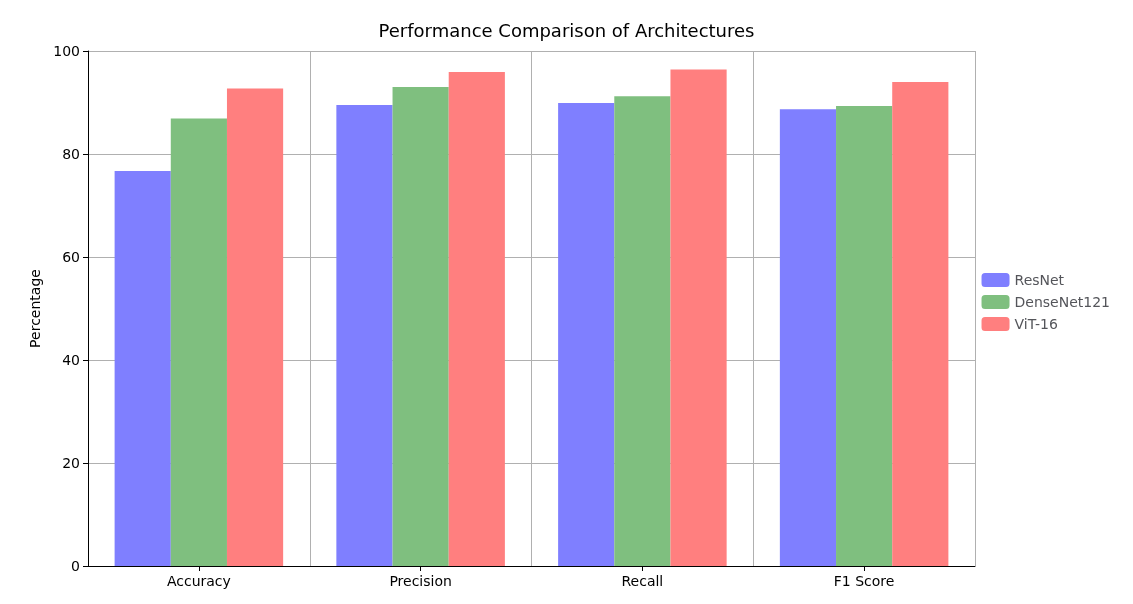 The width and height of the screenshot is (1133, 604). What do you see at coordinates (642, 581) in the screenshot?
I see `x-tick-label: Recall` at bounding box center [642, 581].